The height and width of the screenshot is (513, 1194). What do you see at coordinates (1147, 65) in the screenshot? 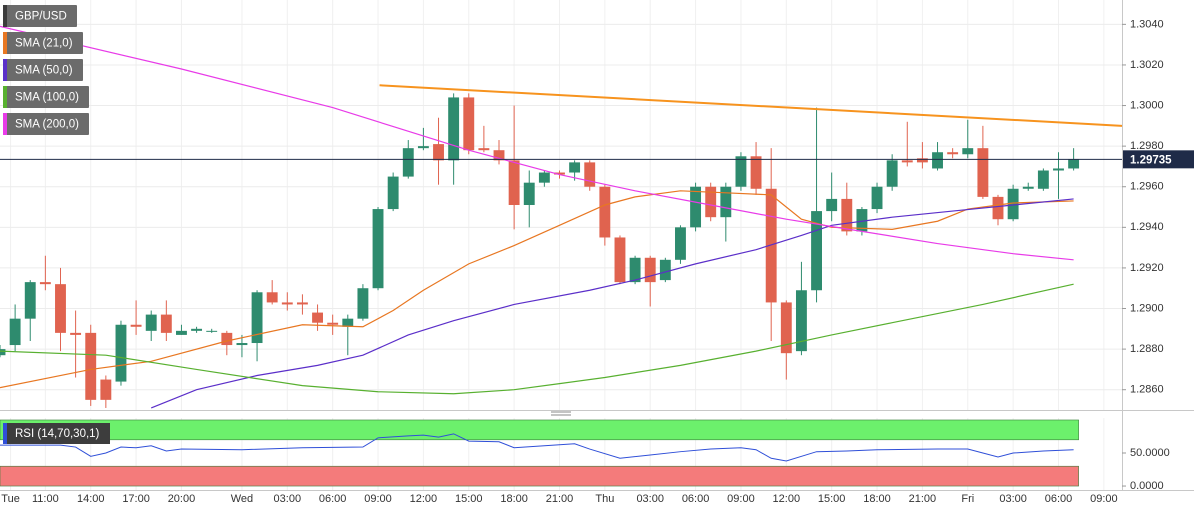
I see `y-tick-label: 1.3020` at bounding box center [1147, 65].